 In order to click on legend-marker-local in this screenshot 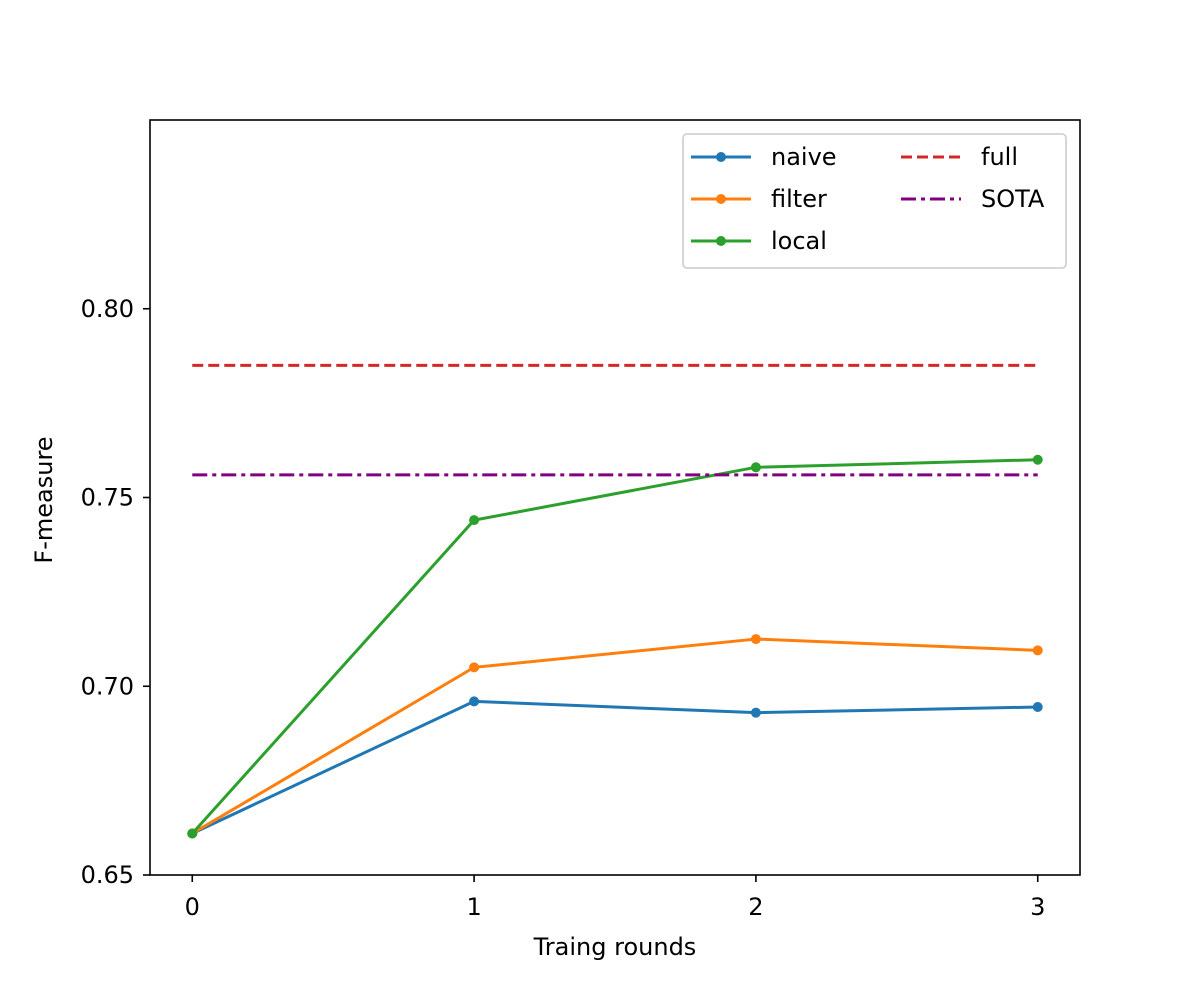, I will do `click(721, 241)`.